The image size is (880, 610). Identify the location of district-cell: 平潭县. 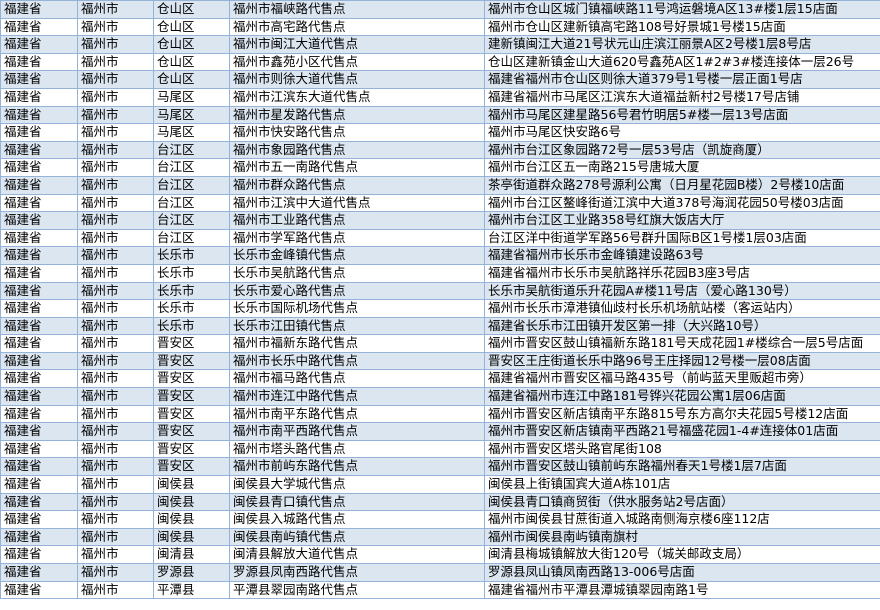
(191, 590).